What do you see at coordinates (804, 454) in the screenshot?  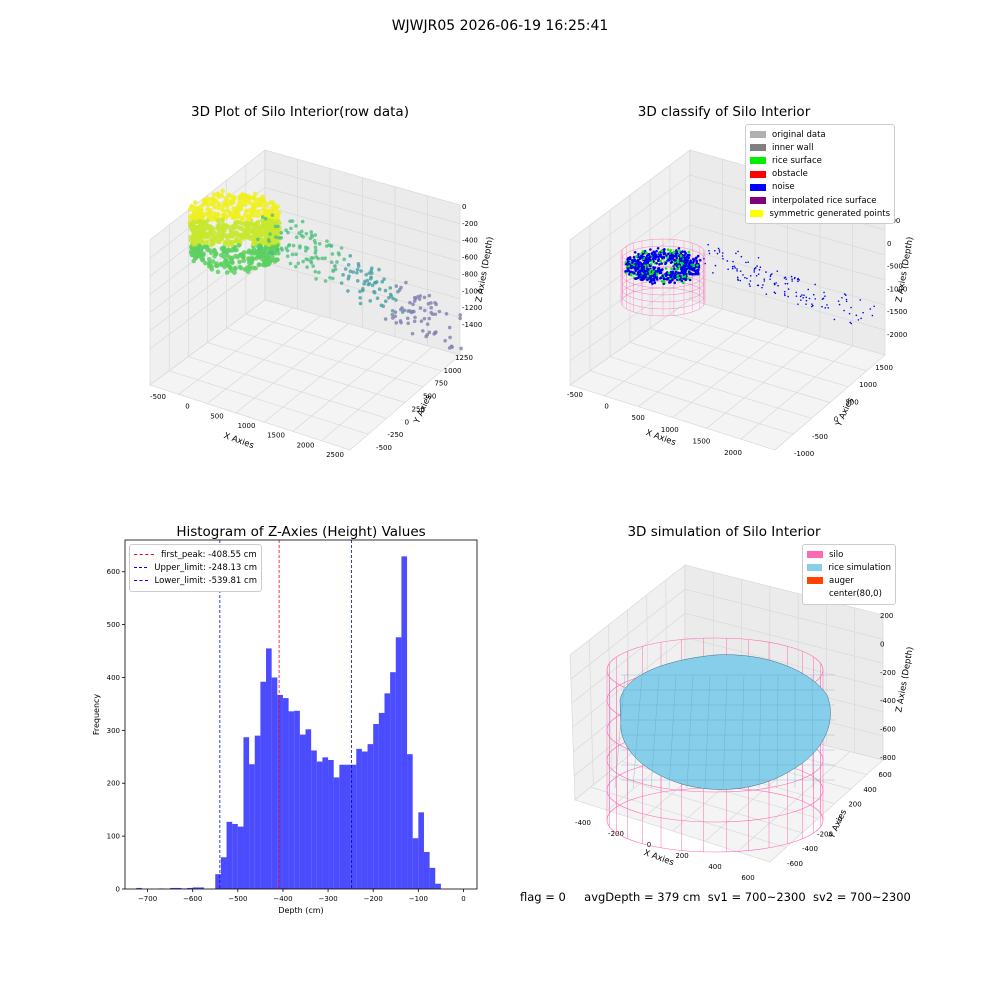 I see `y-tick-label: -1000` at bounding box center [804, 454].